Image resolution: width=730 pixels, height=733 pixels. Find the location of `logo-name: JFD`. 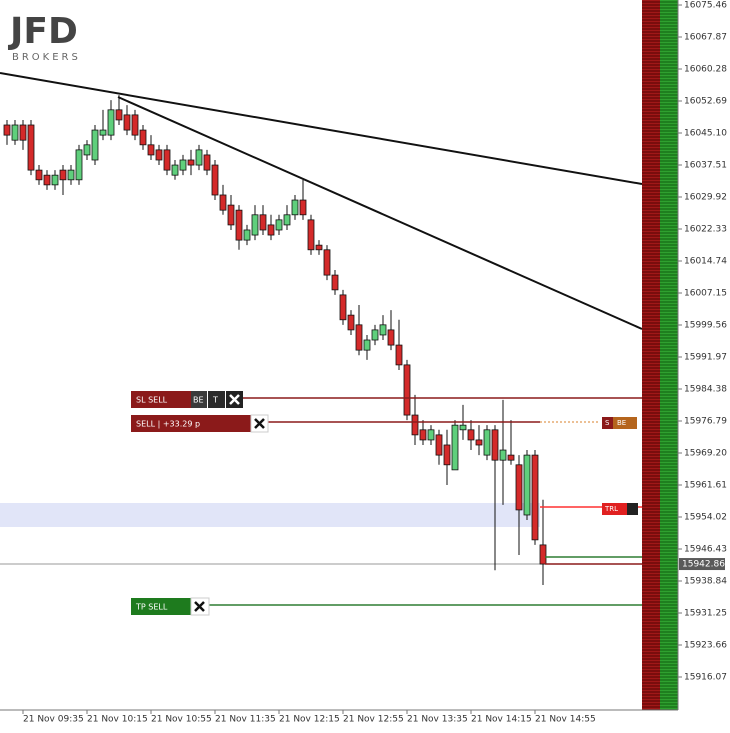

logo-name: JFD is located at coordinates (42, 31).